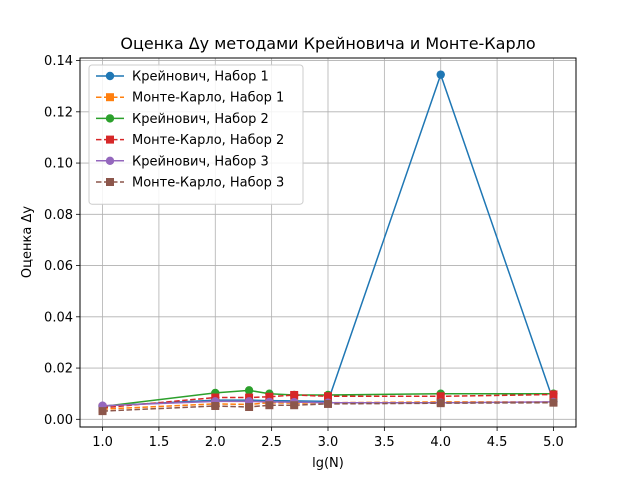 The height and width of the screenshot is (480, 640). What do you see at coordinates (384, 442) in the screenshot?
I see `x-tick-label: 3.5` at bounding box center [384, 442].